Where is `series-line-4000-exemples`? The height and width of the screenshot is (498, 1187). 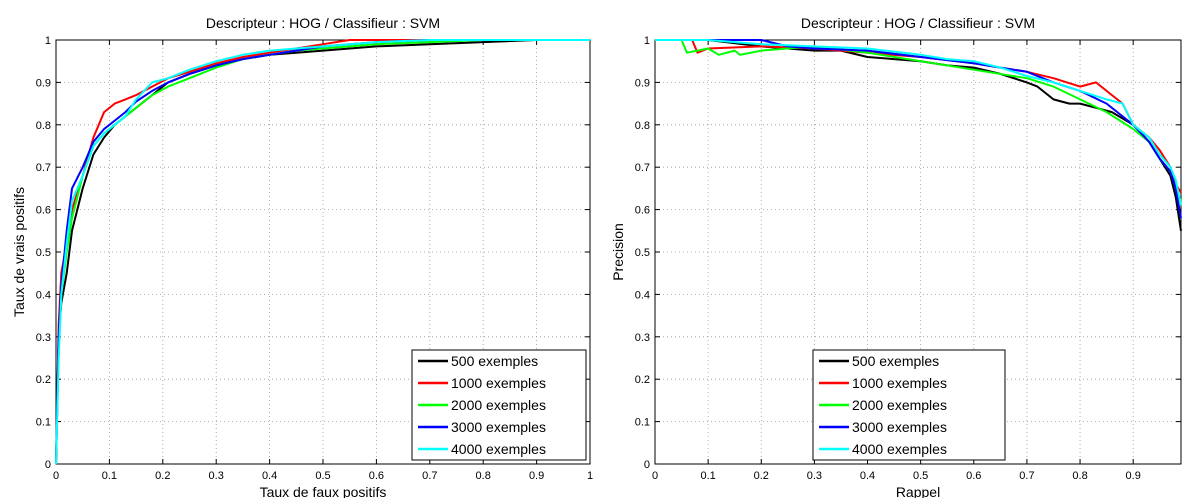 series-line-4000-exemples is located at coordinates (918, 122).